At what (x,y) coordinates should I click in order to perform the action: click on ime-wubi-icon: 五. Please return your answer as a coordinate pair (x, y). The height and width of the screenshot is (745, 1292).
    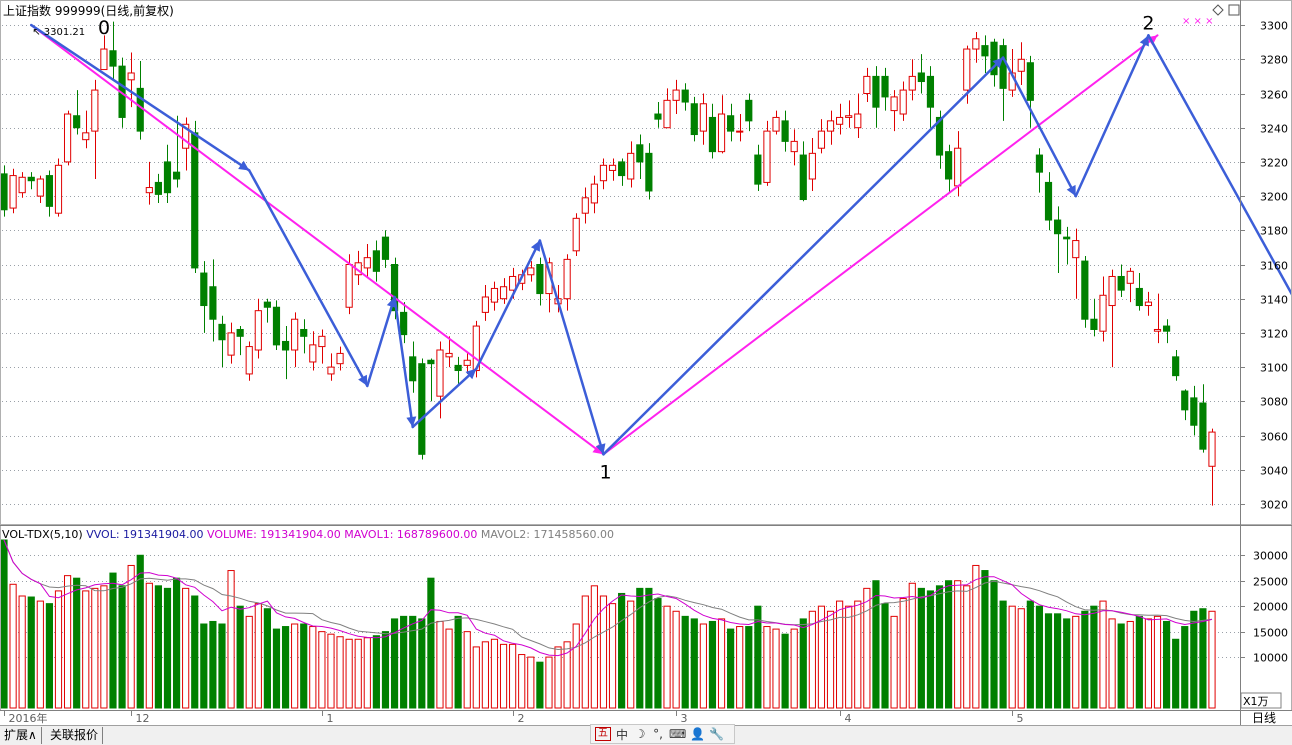
    Looking at the image, I should click on (603, 734).